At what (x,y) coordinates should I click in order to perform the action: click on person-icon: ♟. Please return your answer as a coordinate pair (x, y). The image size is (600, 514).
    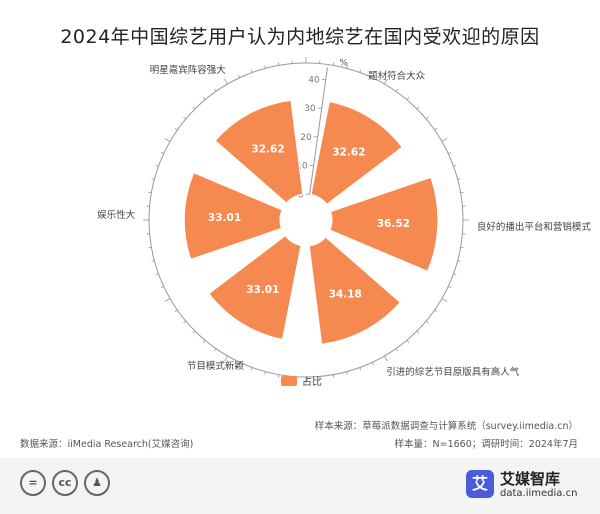
    Looking at the image, I should click on (97, 483).